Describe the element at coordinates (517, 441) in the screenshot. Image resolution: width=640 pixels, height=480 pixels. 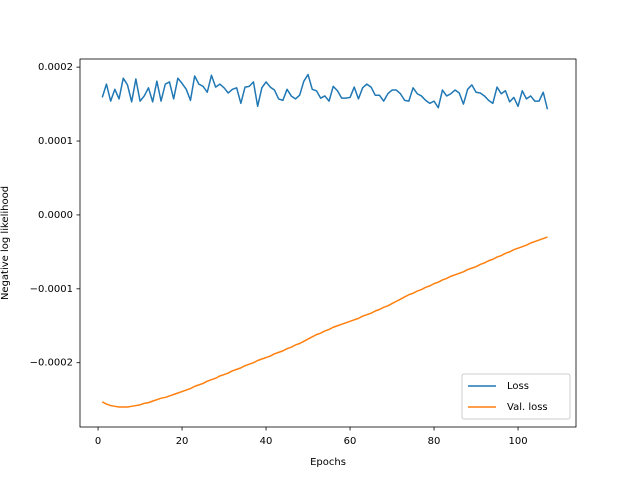
I see `x-tick-label: 100` at that location.